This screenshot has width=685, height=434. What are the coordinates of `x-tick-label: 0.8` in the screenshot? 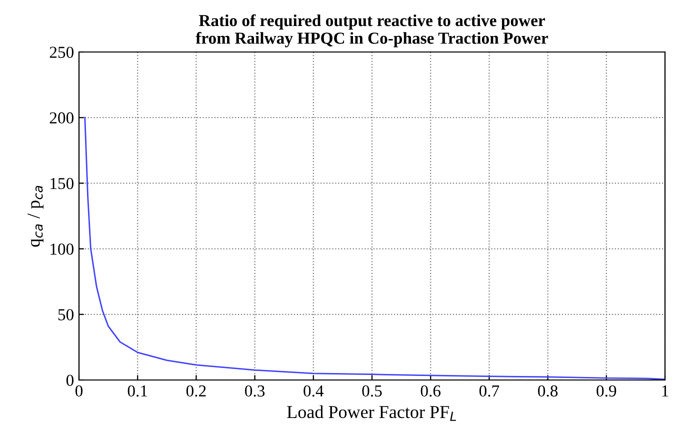 It's located at (548, 391).